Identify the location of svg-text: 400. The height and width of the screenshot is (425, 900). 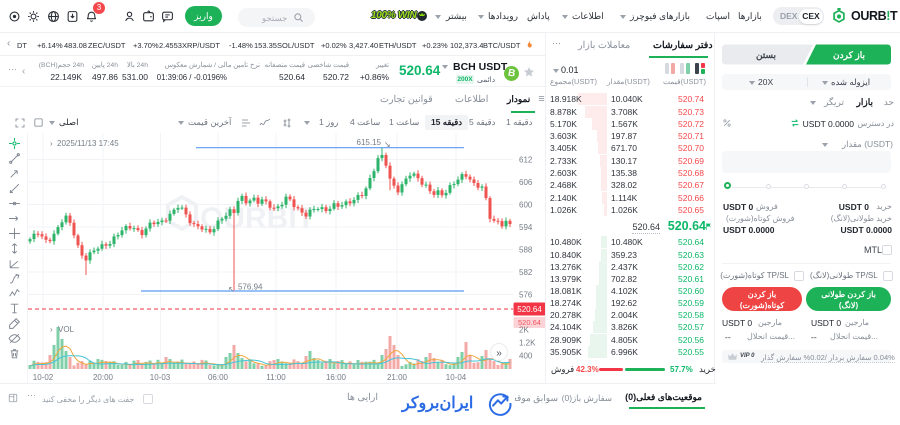
(526, 356).